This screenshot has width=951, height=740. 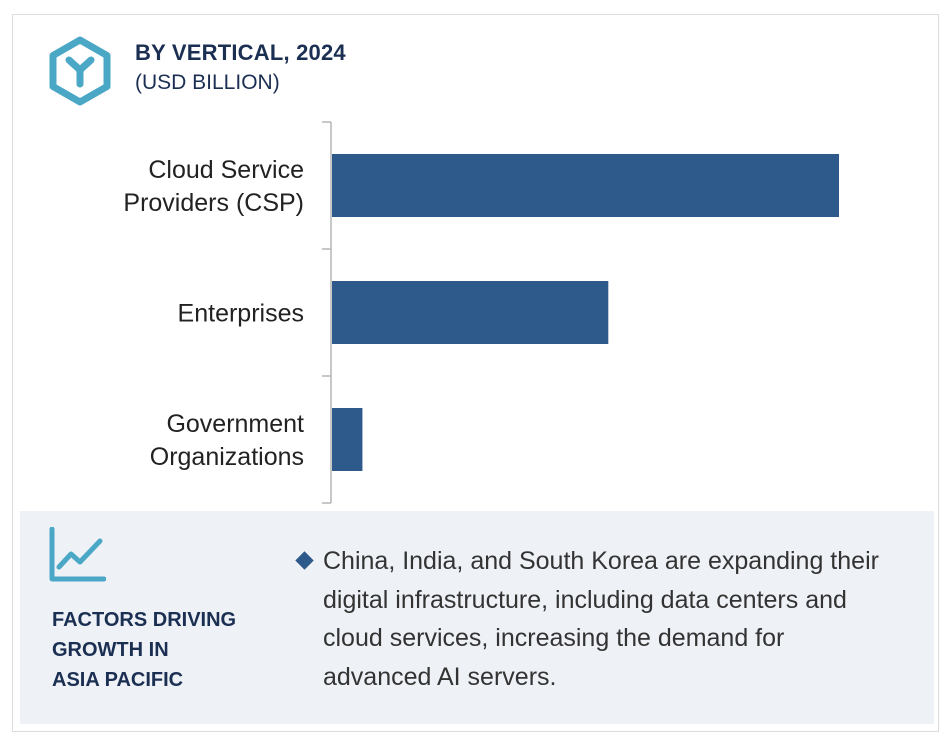 I want to click on factors-heading-line: ASIA PACIFIC, so click(x=118, y=680).